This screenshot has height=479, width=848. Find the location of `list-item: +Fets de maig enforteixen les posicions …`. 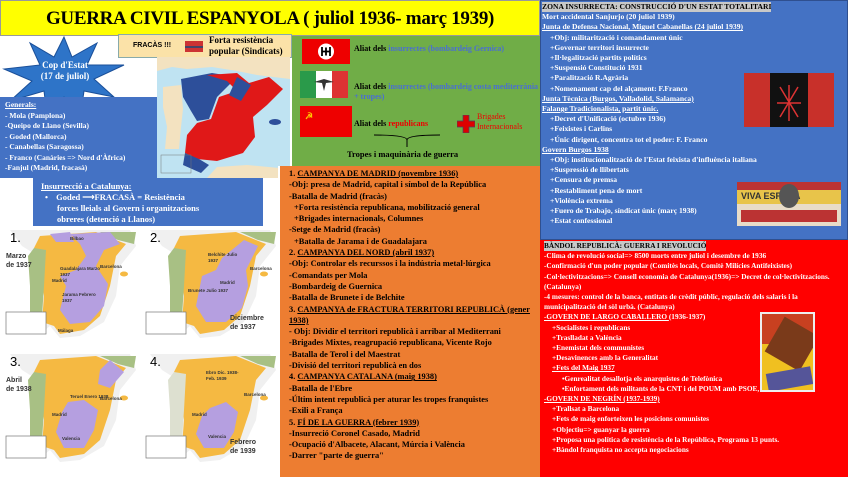

list-item: +Fets de maig enforteixen les posicions … is located at coordinates (696, 419).